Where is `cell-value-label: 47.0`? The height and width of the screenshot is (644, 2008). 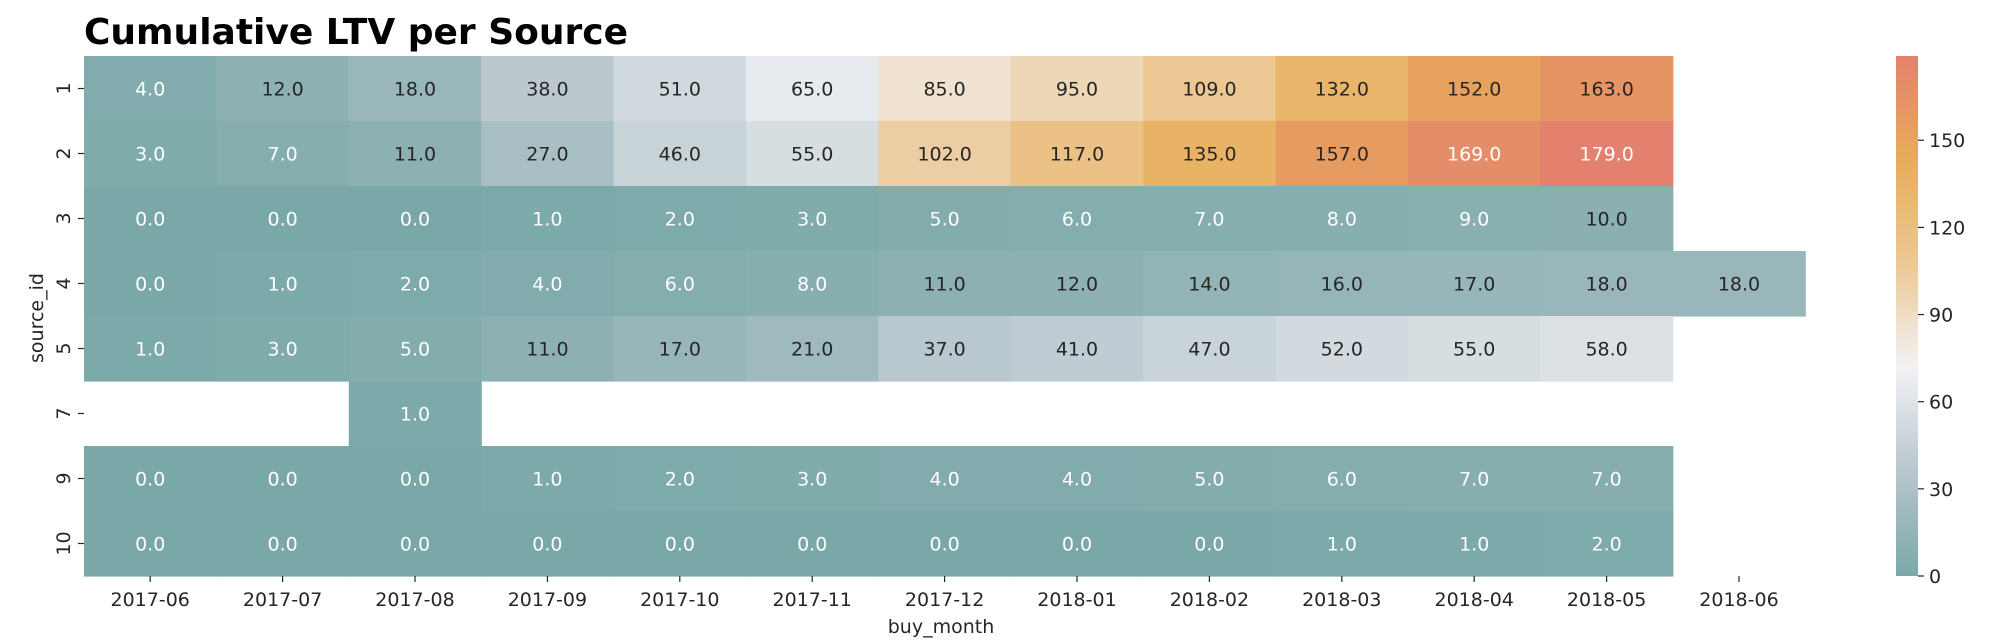 cell-value-label: 47.0 is located at coordinates (1209, 350).